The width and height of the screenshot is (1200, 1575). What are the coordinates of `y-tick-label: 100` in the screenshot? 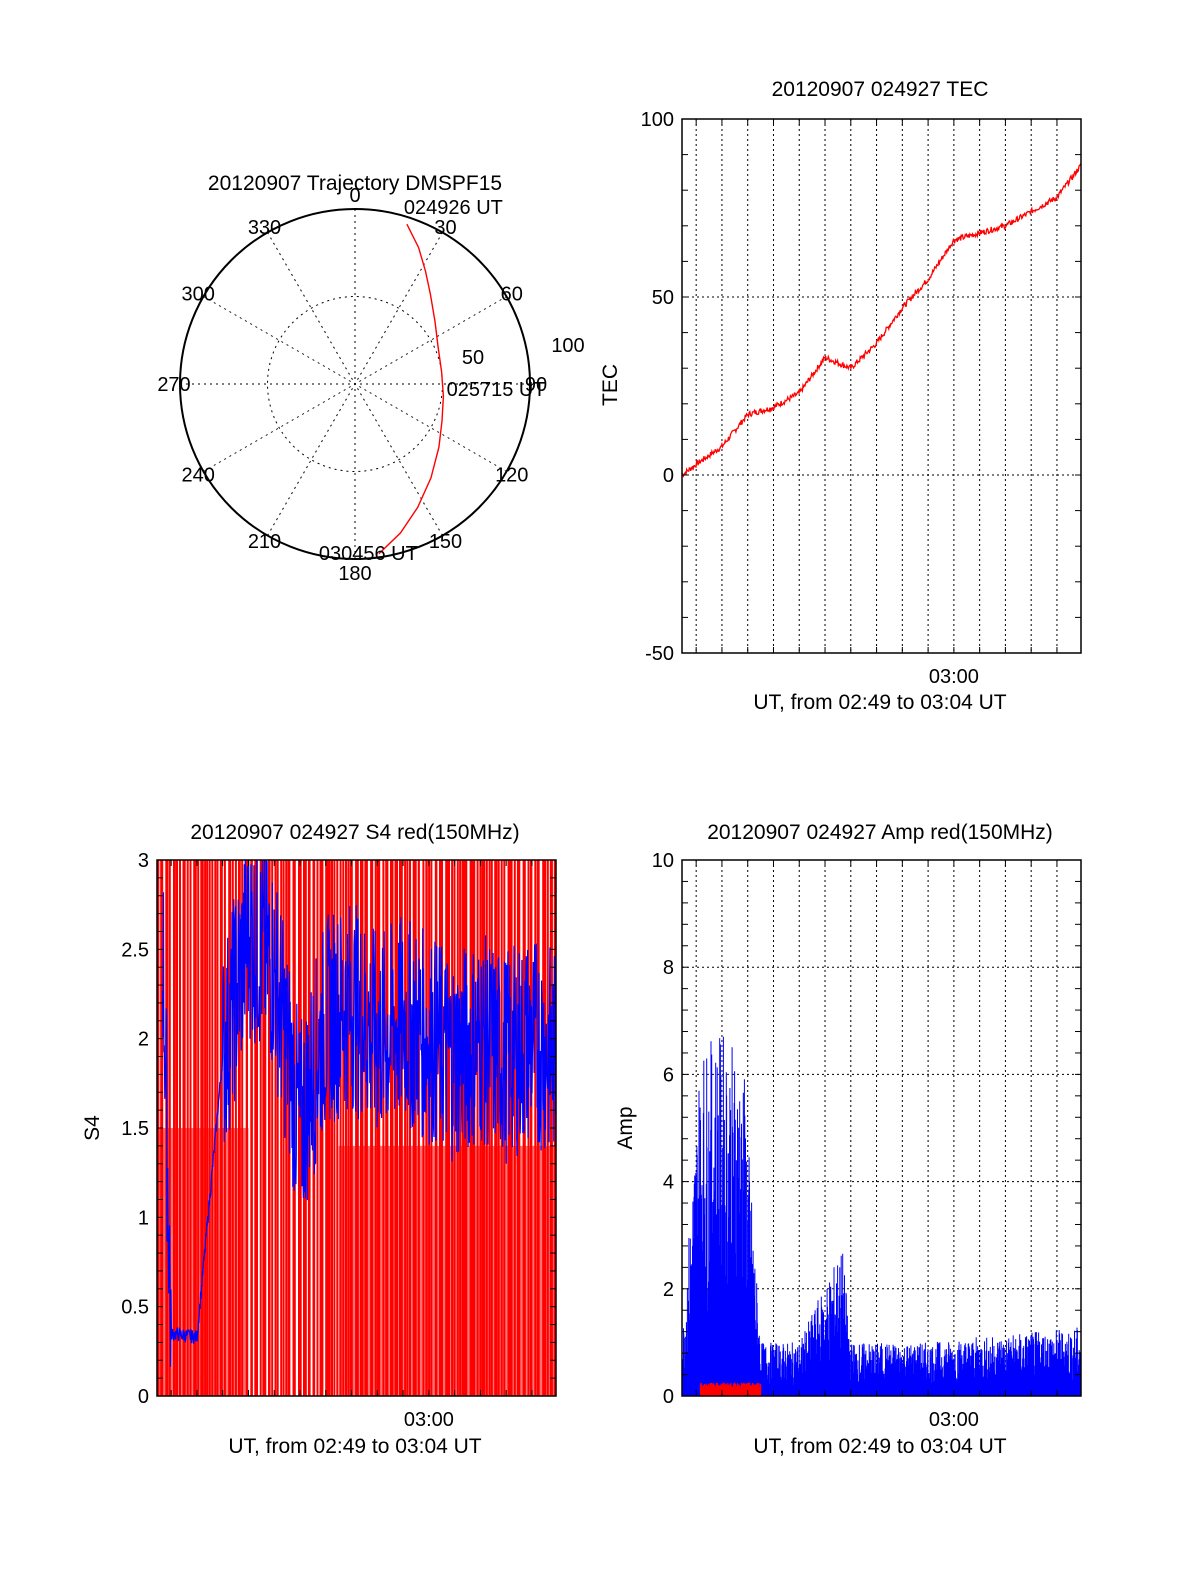 It's located at (657, 120).